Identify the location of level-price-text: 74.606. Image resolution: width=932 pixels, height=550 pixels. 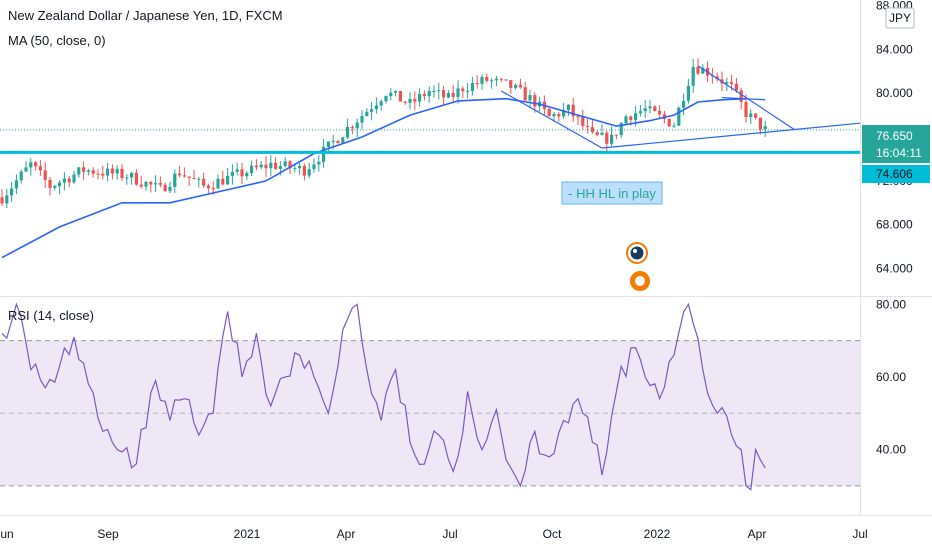
(894, 174).